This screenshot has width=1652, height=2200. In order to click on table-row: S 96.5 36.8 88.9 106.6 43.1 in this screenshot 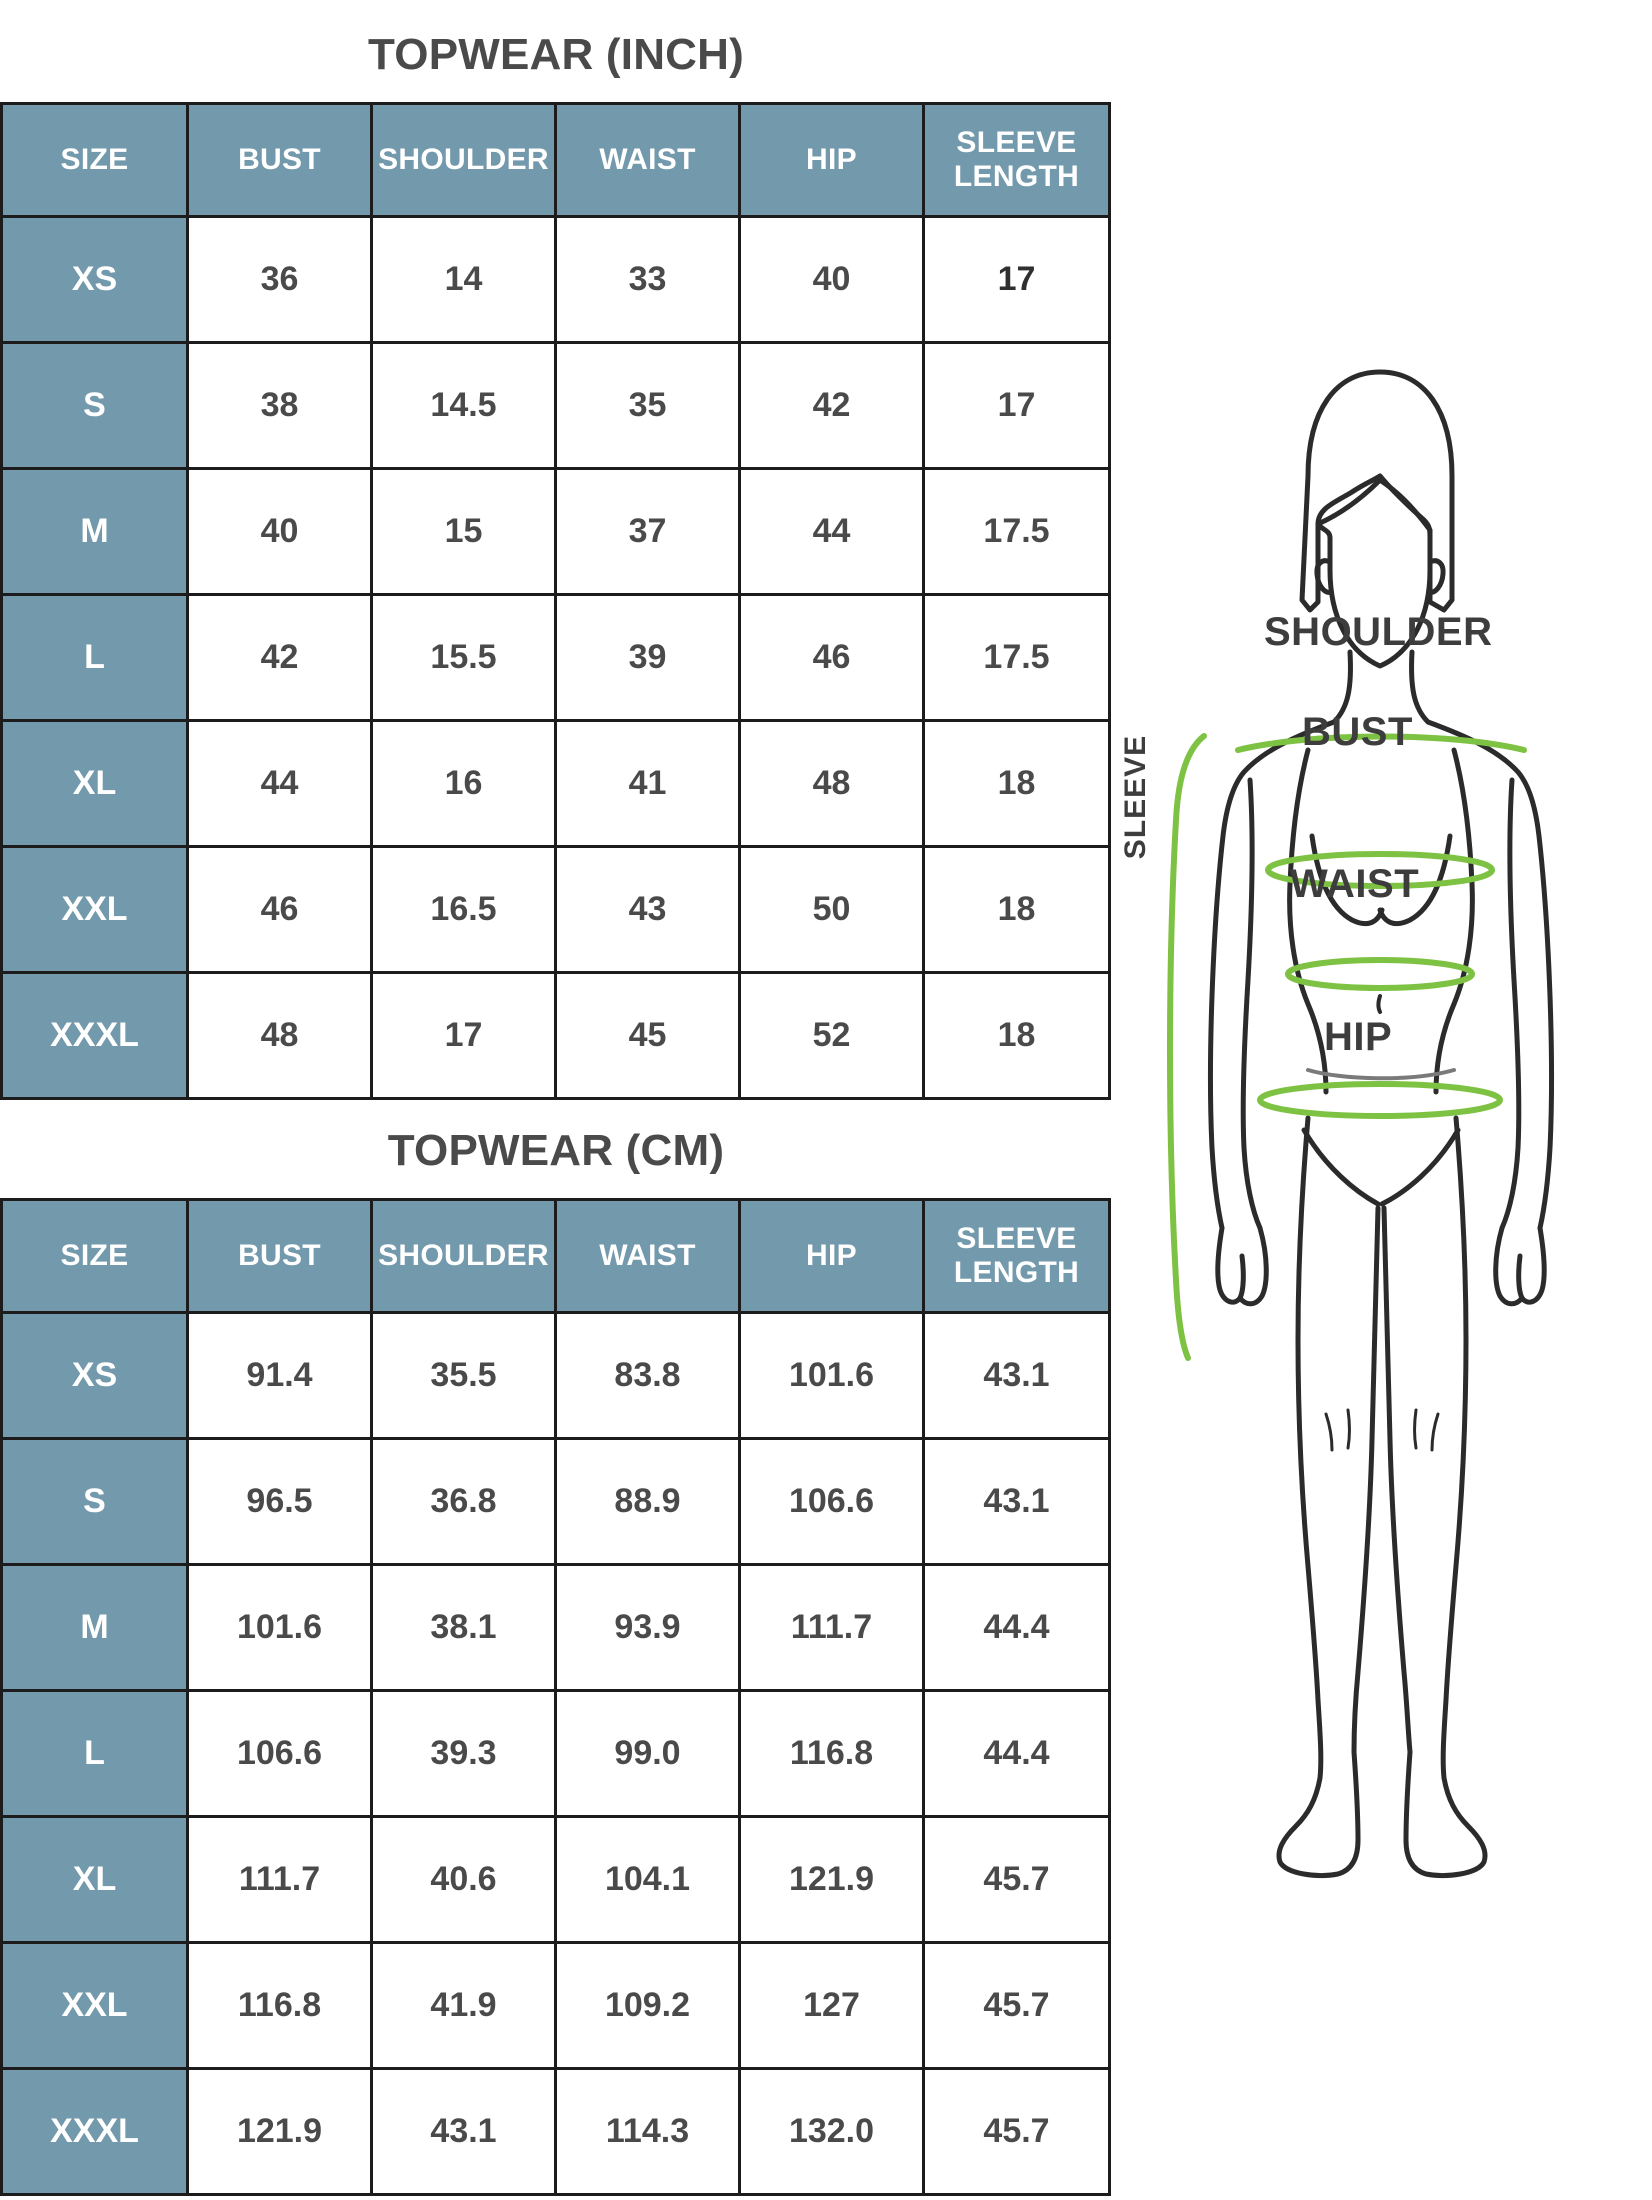, I will do `click(555, 1501)`.